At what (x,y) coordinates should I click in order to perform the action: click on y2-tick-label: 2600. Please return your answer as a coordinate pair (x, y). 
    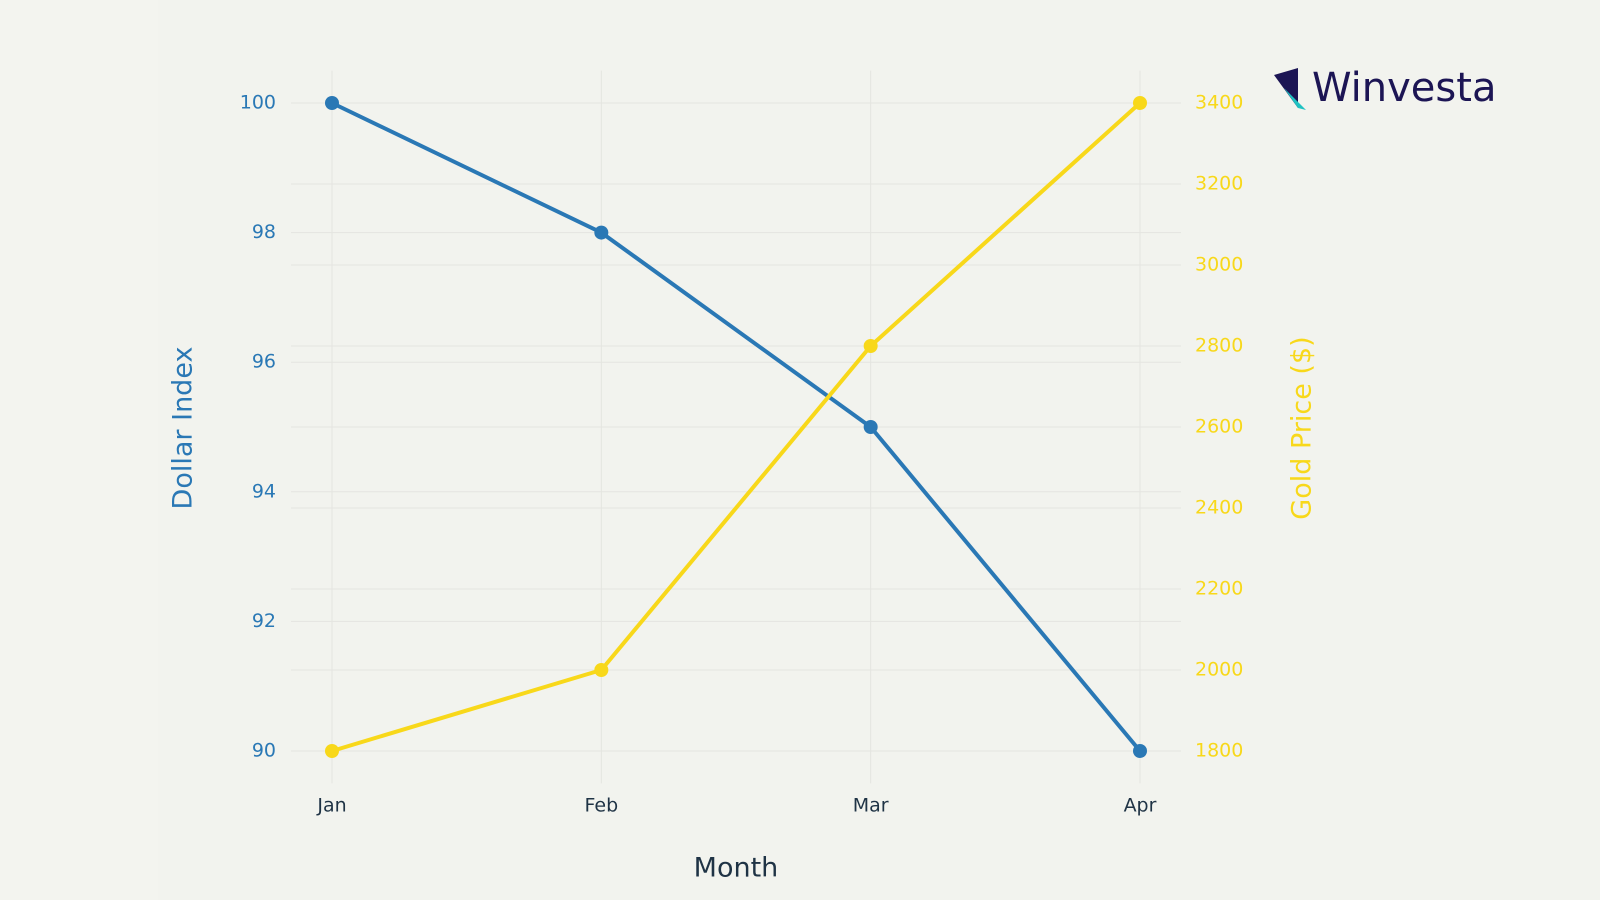
    Looking at the image, I should click on (1219, 427).